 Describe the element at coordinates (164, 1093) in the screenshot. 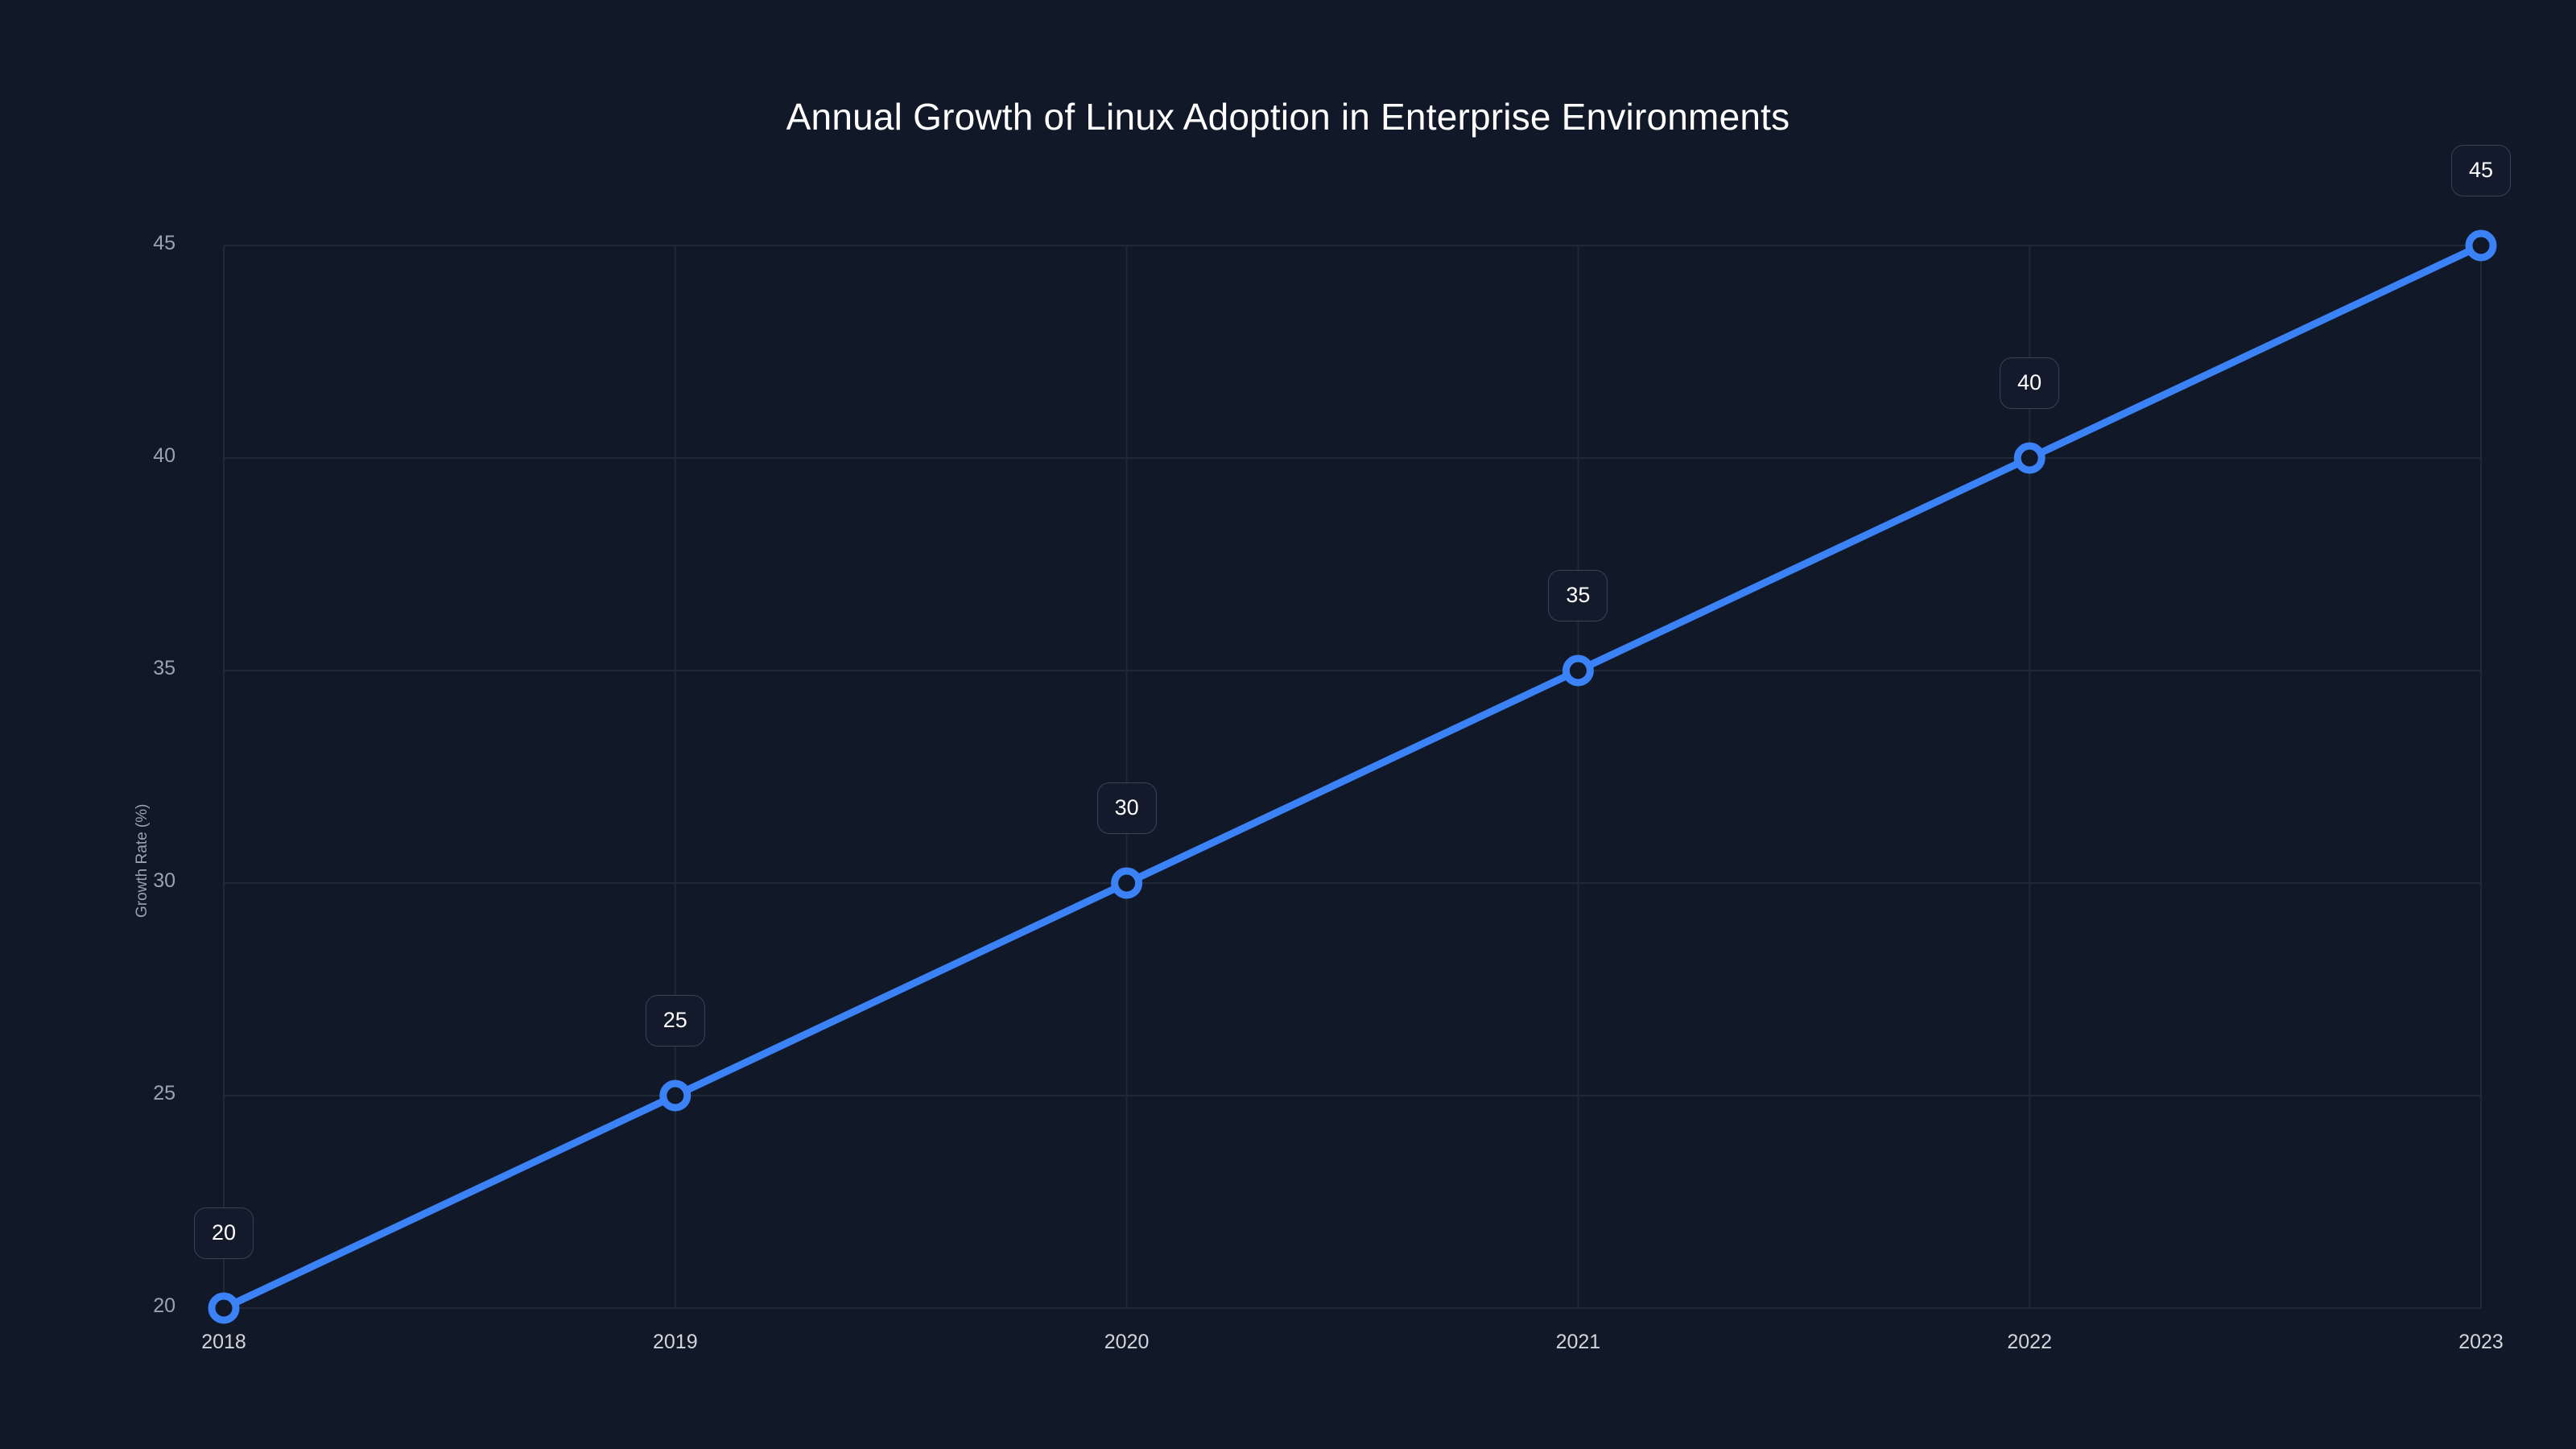

I see `y-axis-tick-label: 25` at that location.